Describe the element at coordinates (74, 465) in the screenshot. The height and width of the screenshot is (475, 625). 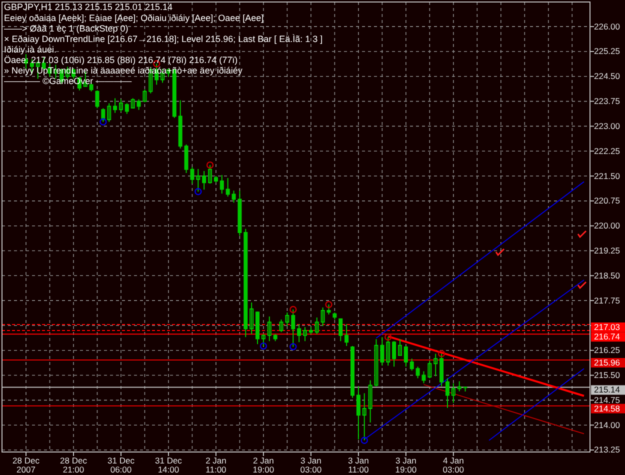
I see `x-tick-label: 28 Dec 21:00` at that location.